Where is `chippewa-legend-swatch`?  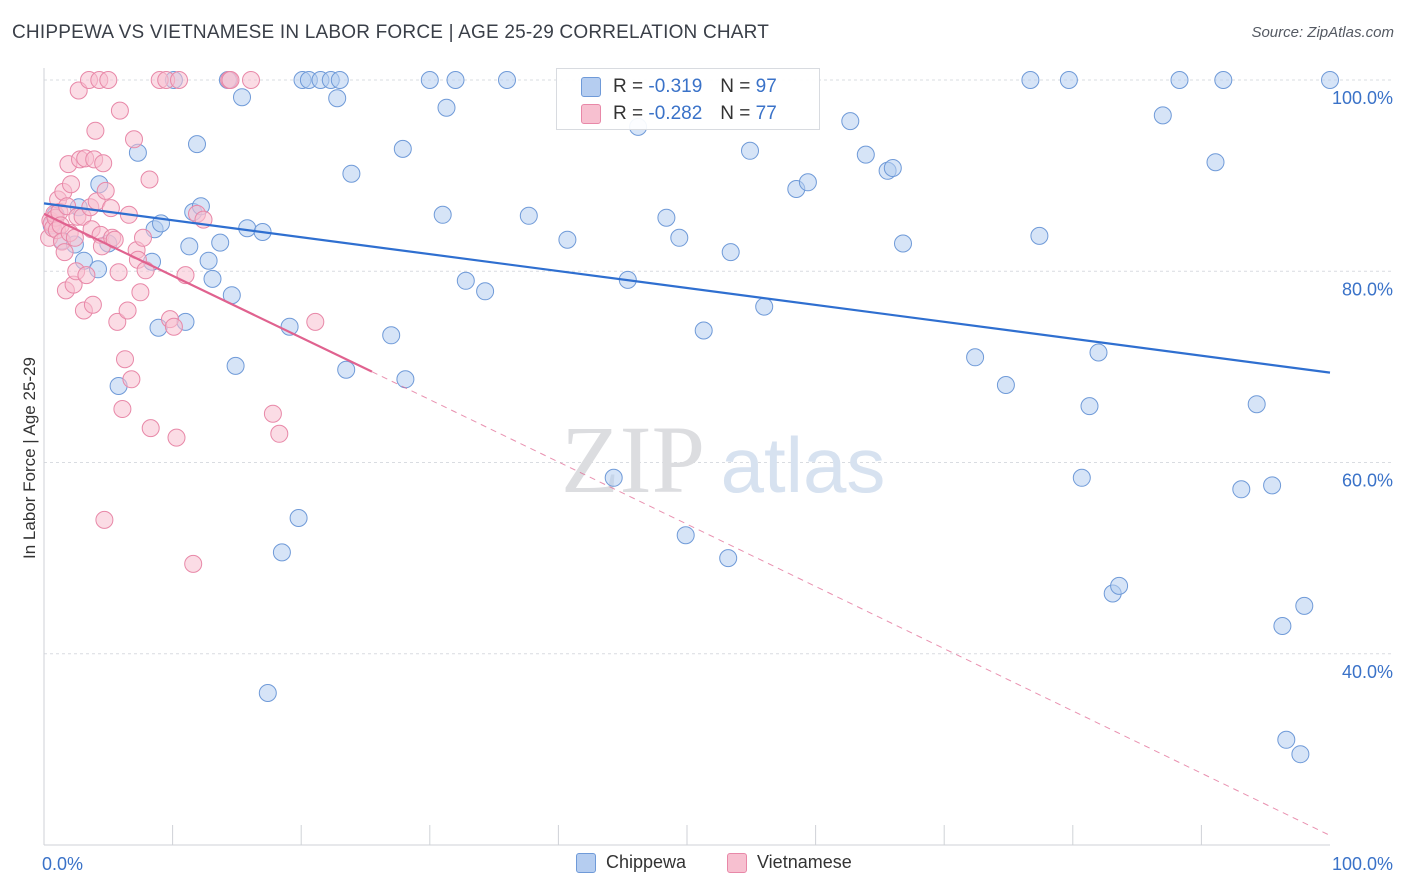 chippewa-legend-swatch is located at coordinates (586, 862).